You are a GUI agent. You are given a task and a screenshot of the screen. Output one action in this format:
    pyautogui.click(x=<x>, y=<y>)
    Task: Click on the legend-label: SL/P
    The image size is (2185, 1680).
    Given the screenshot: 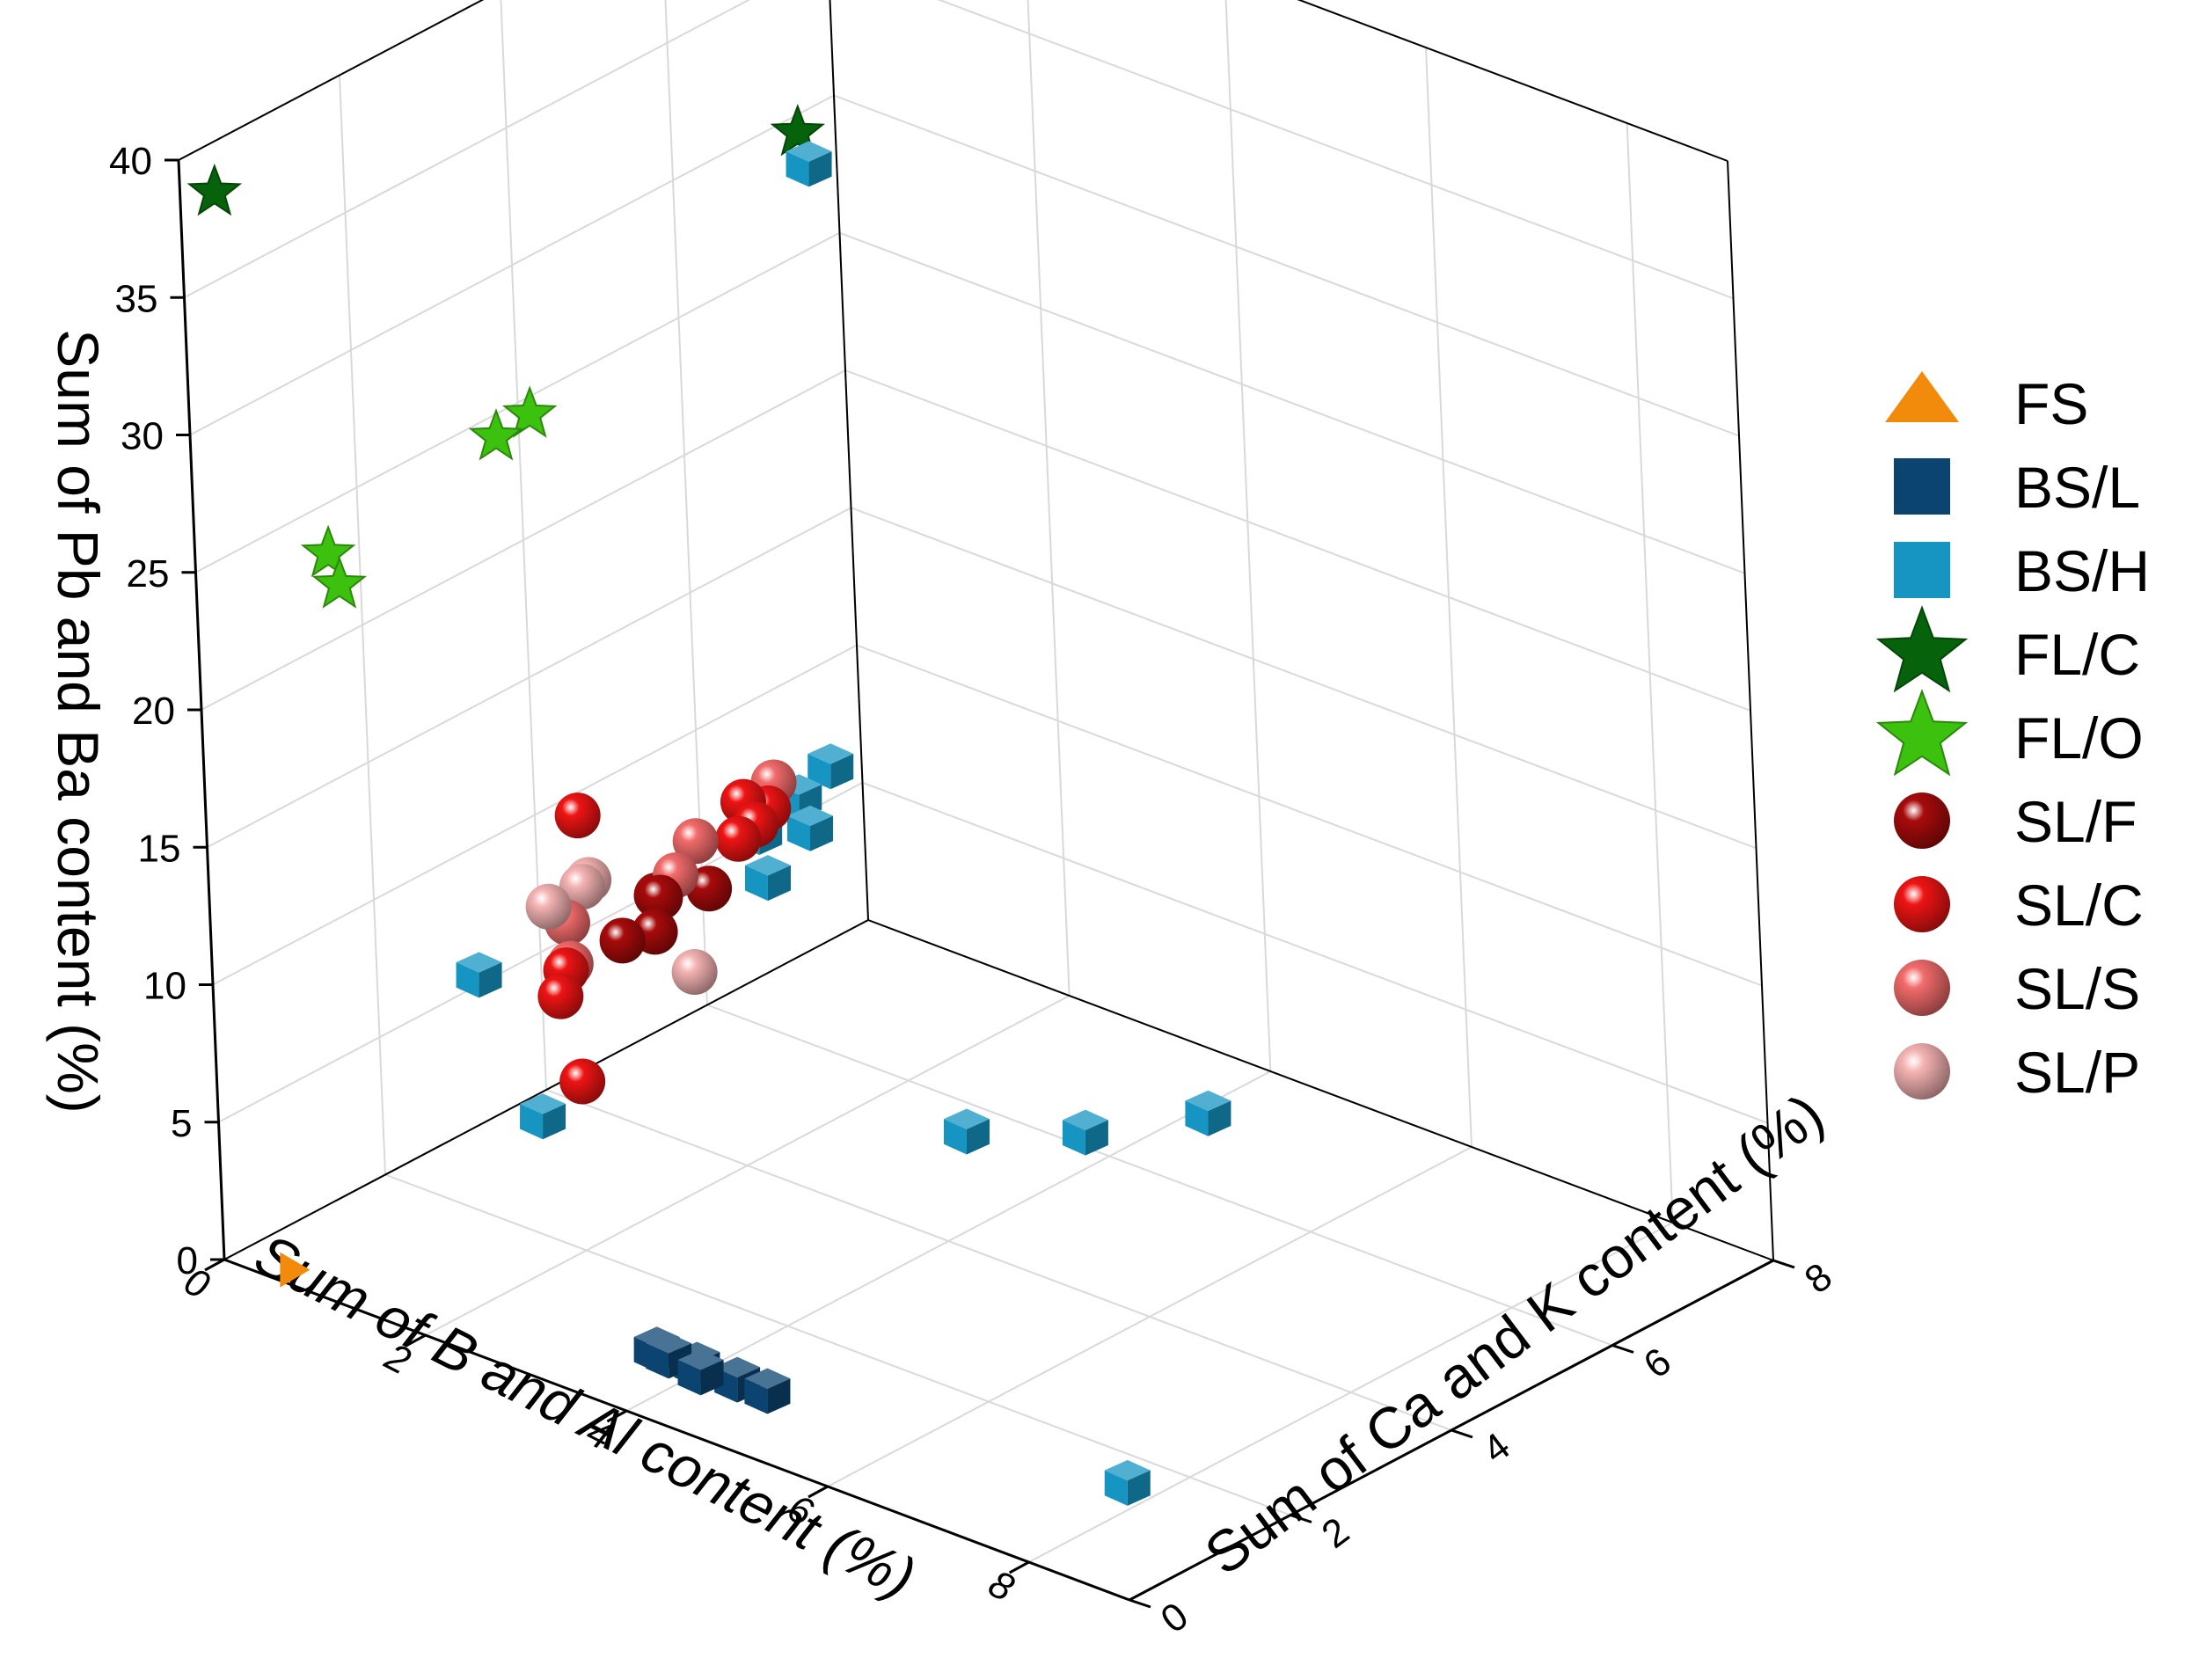 What is the action you would take?
    pyautogui.click(x=2077, y=1072)
    